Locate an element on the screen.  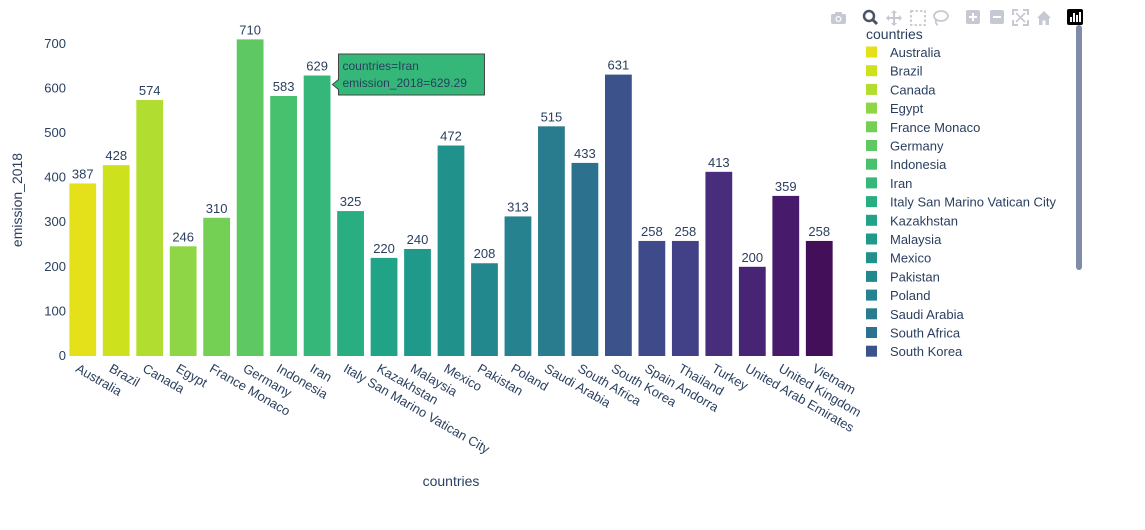
data-label-united-arab-emirates: 200 is located at coordinates (752, 257).